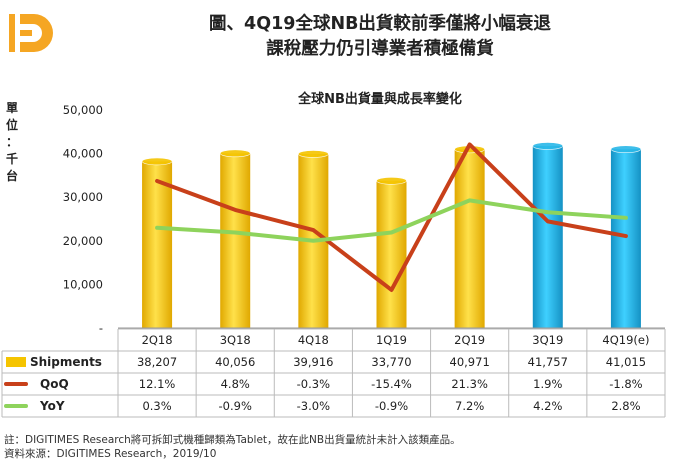 This screenshot has width=680, height=465. Describe the element at coordinates (156, 406) in the screenshot. I see `data-table-value: 0.3%` at that location.